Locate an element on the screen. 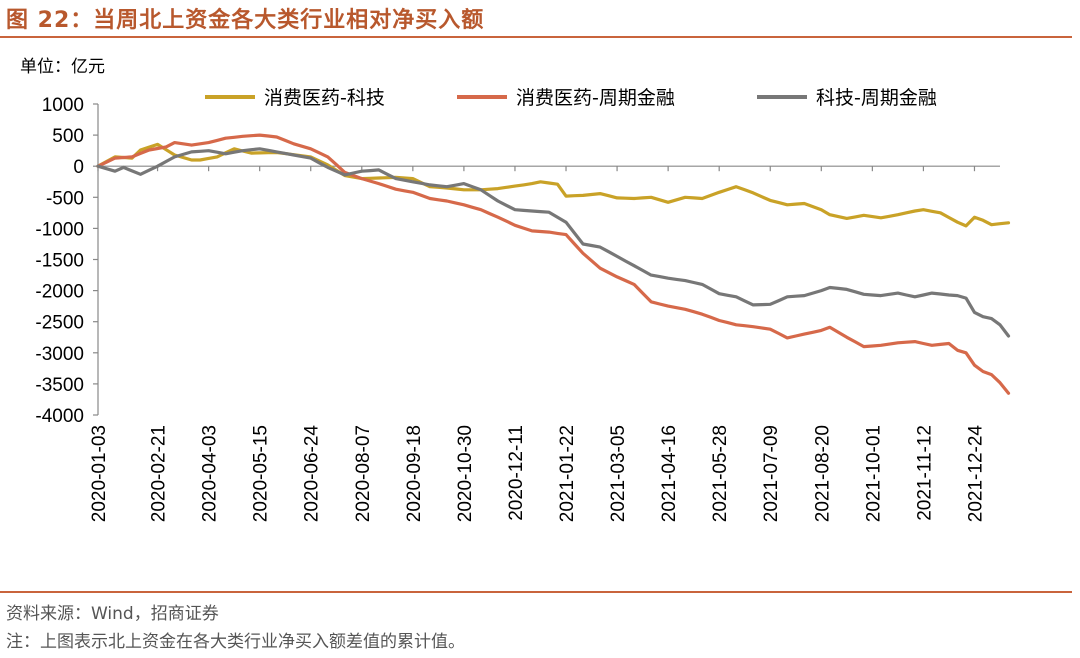  x-tick-label: 2020-06-24 is located at coordinates (312, 474).